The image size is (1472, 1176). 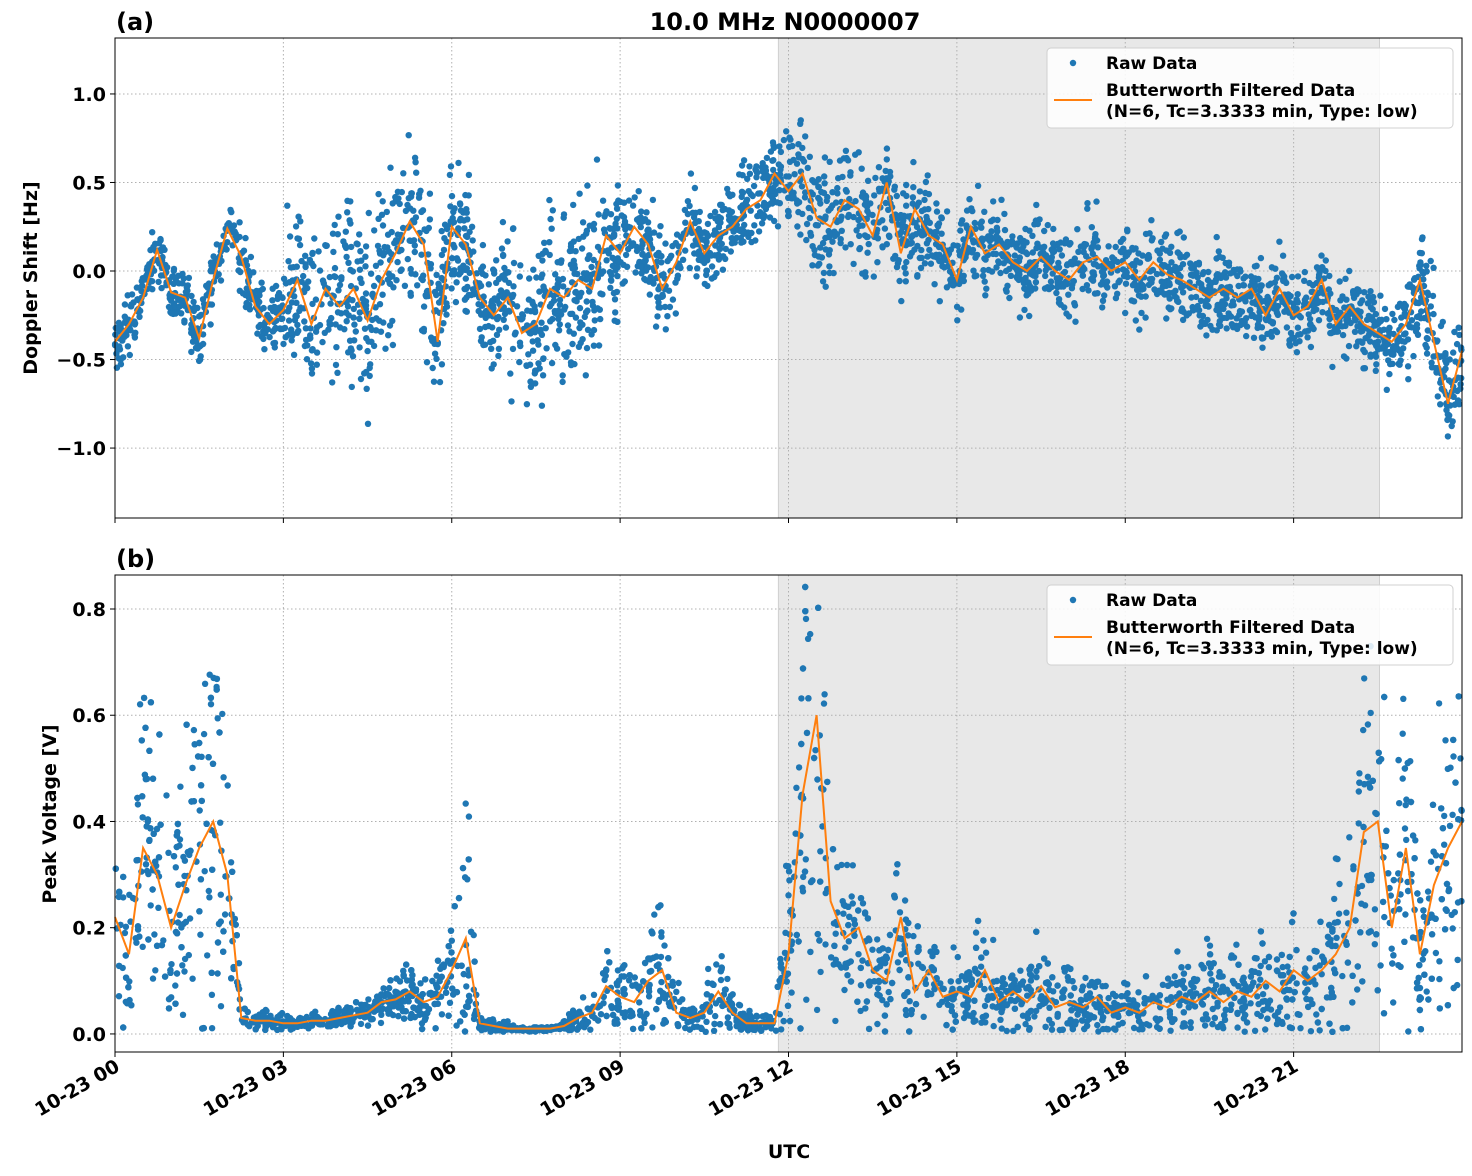 What do you see at coordinates (89, 95) in the screenshot?
I see `y-tick-label: 1.0` at bounding box center [89, 95].